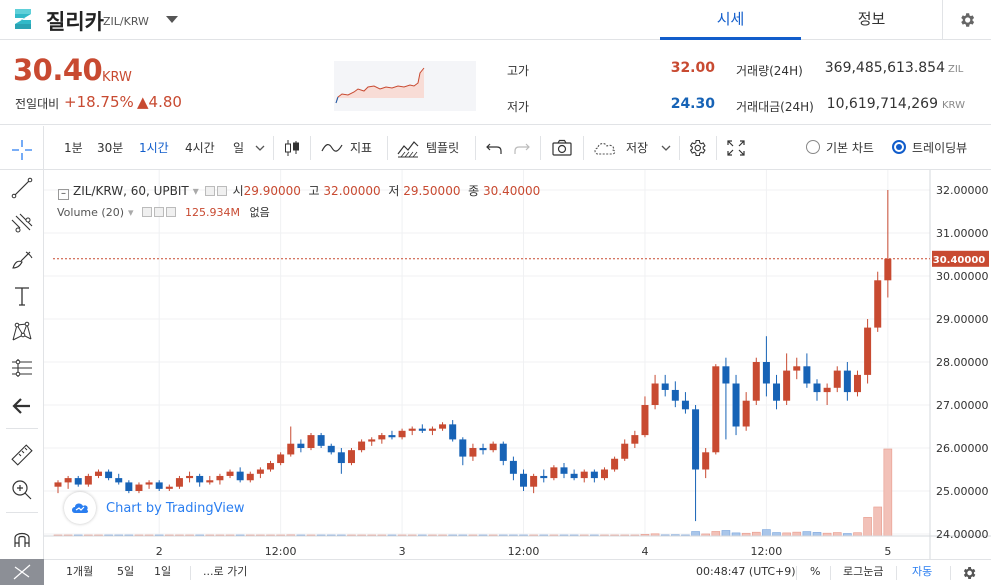 The image size is (991, 585). Describe the element at coordinates (172, 19) in the screenshot. I see `coin-select-chevron-down-icon` at that location.